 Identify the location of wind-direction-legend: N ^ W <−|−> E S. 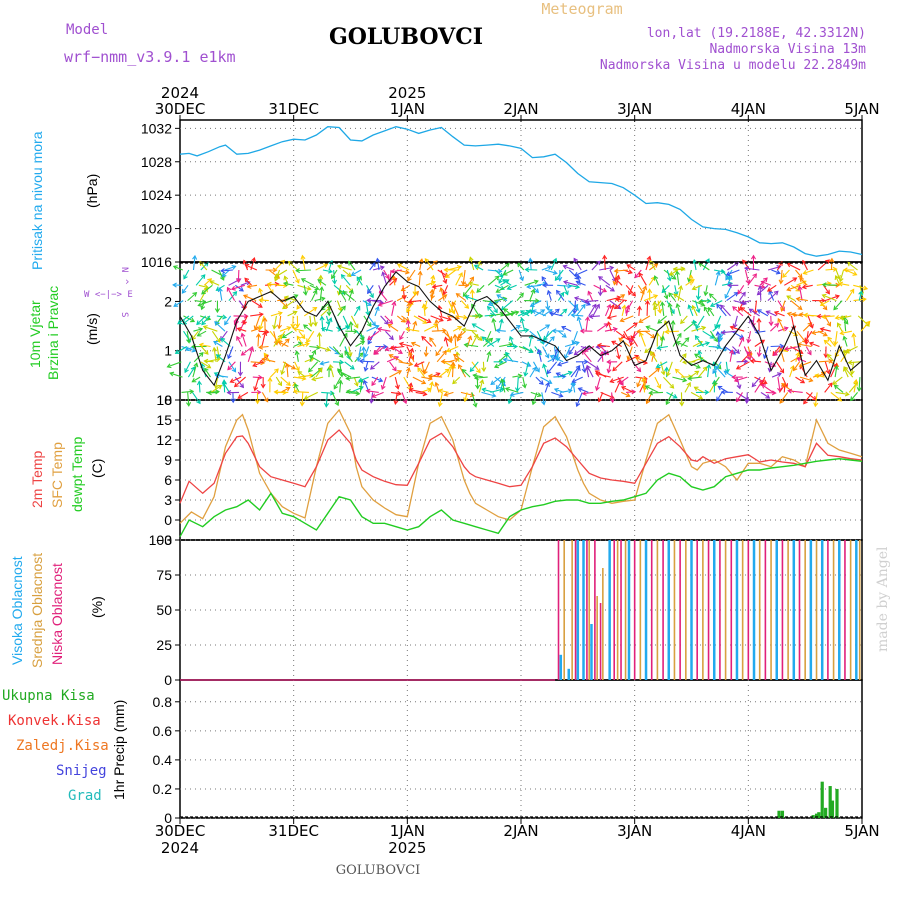
(108, 292).